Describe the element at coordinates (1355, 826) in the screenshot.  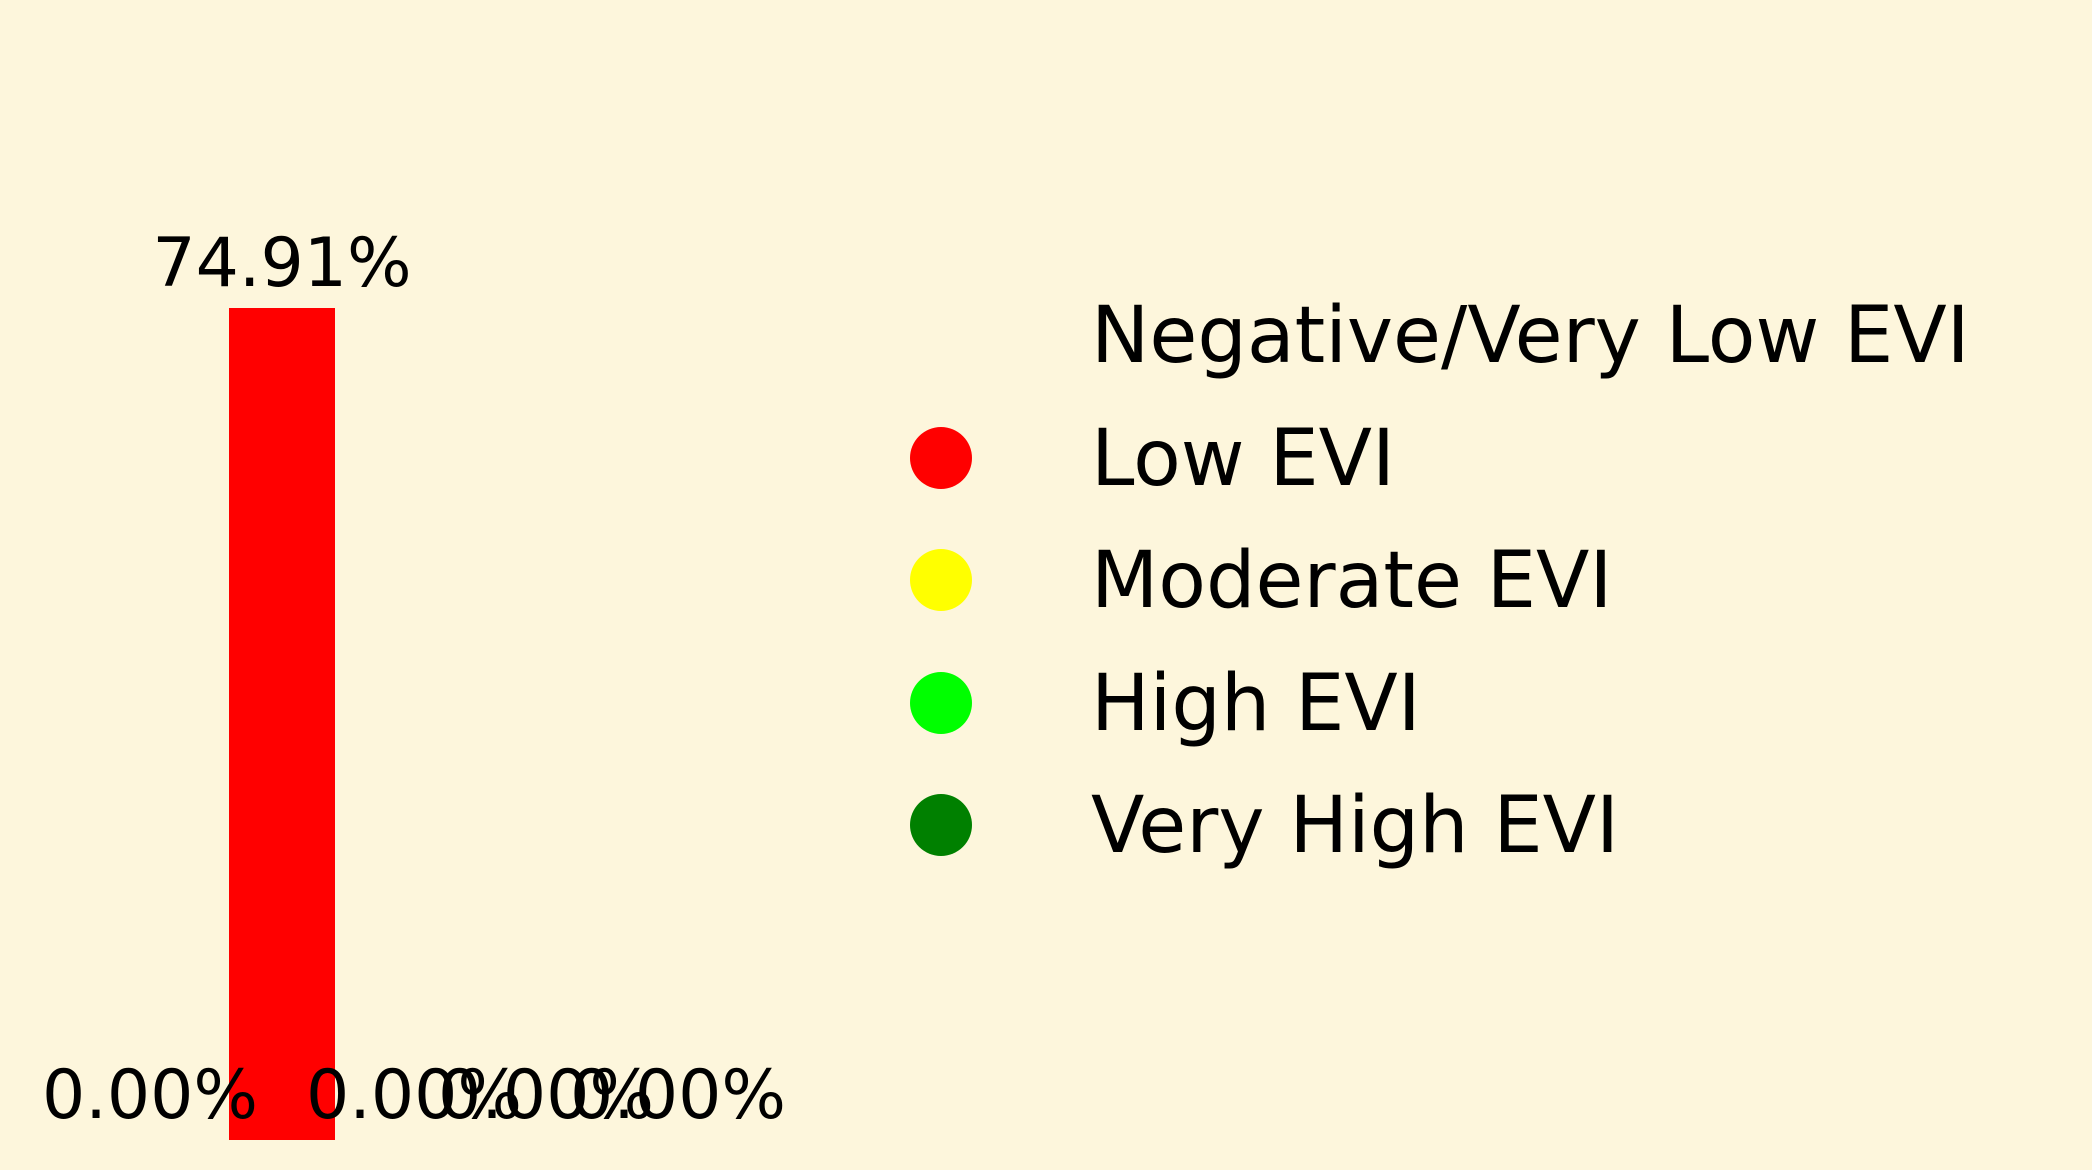
I see `legend-label-5: Very High EVI` at that location.